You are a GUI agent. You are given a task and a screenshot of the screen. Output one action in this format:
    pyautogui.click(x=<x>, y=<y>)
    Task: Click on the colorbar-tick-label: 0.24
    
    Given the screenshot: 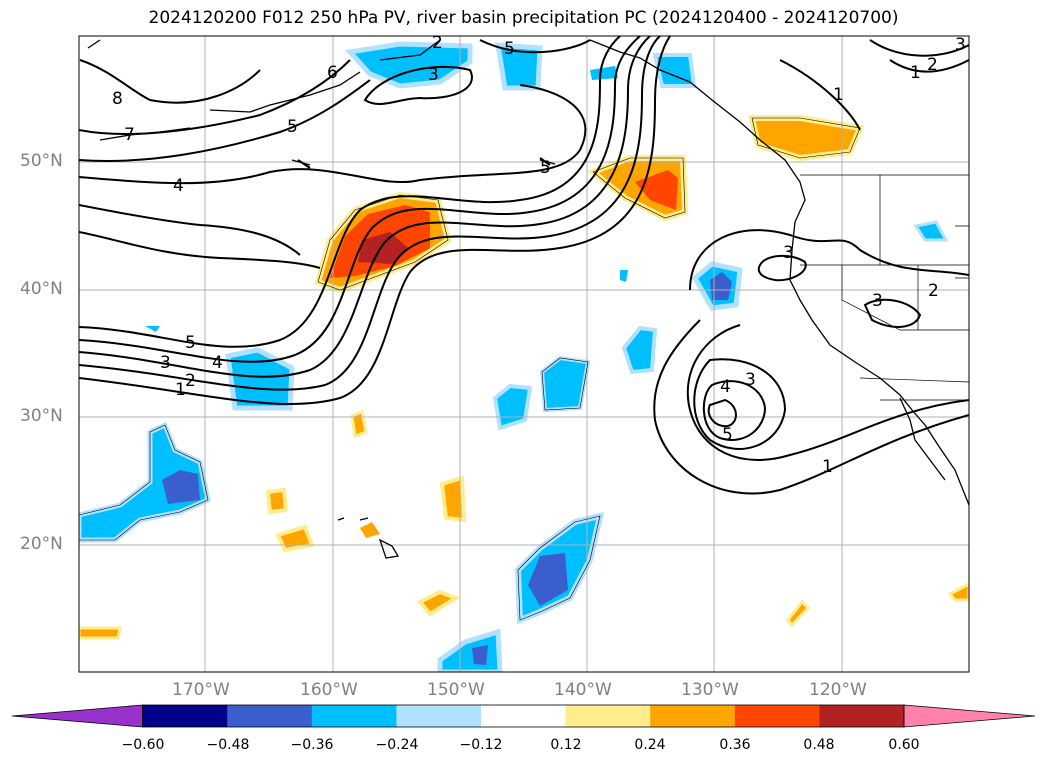 What is the action you would take?
    pyautogui.click(x=650, y=745)
    